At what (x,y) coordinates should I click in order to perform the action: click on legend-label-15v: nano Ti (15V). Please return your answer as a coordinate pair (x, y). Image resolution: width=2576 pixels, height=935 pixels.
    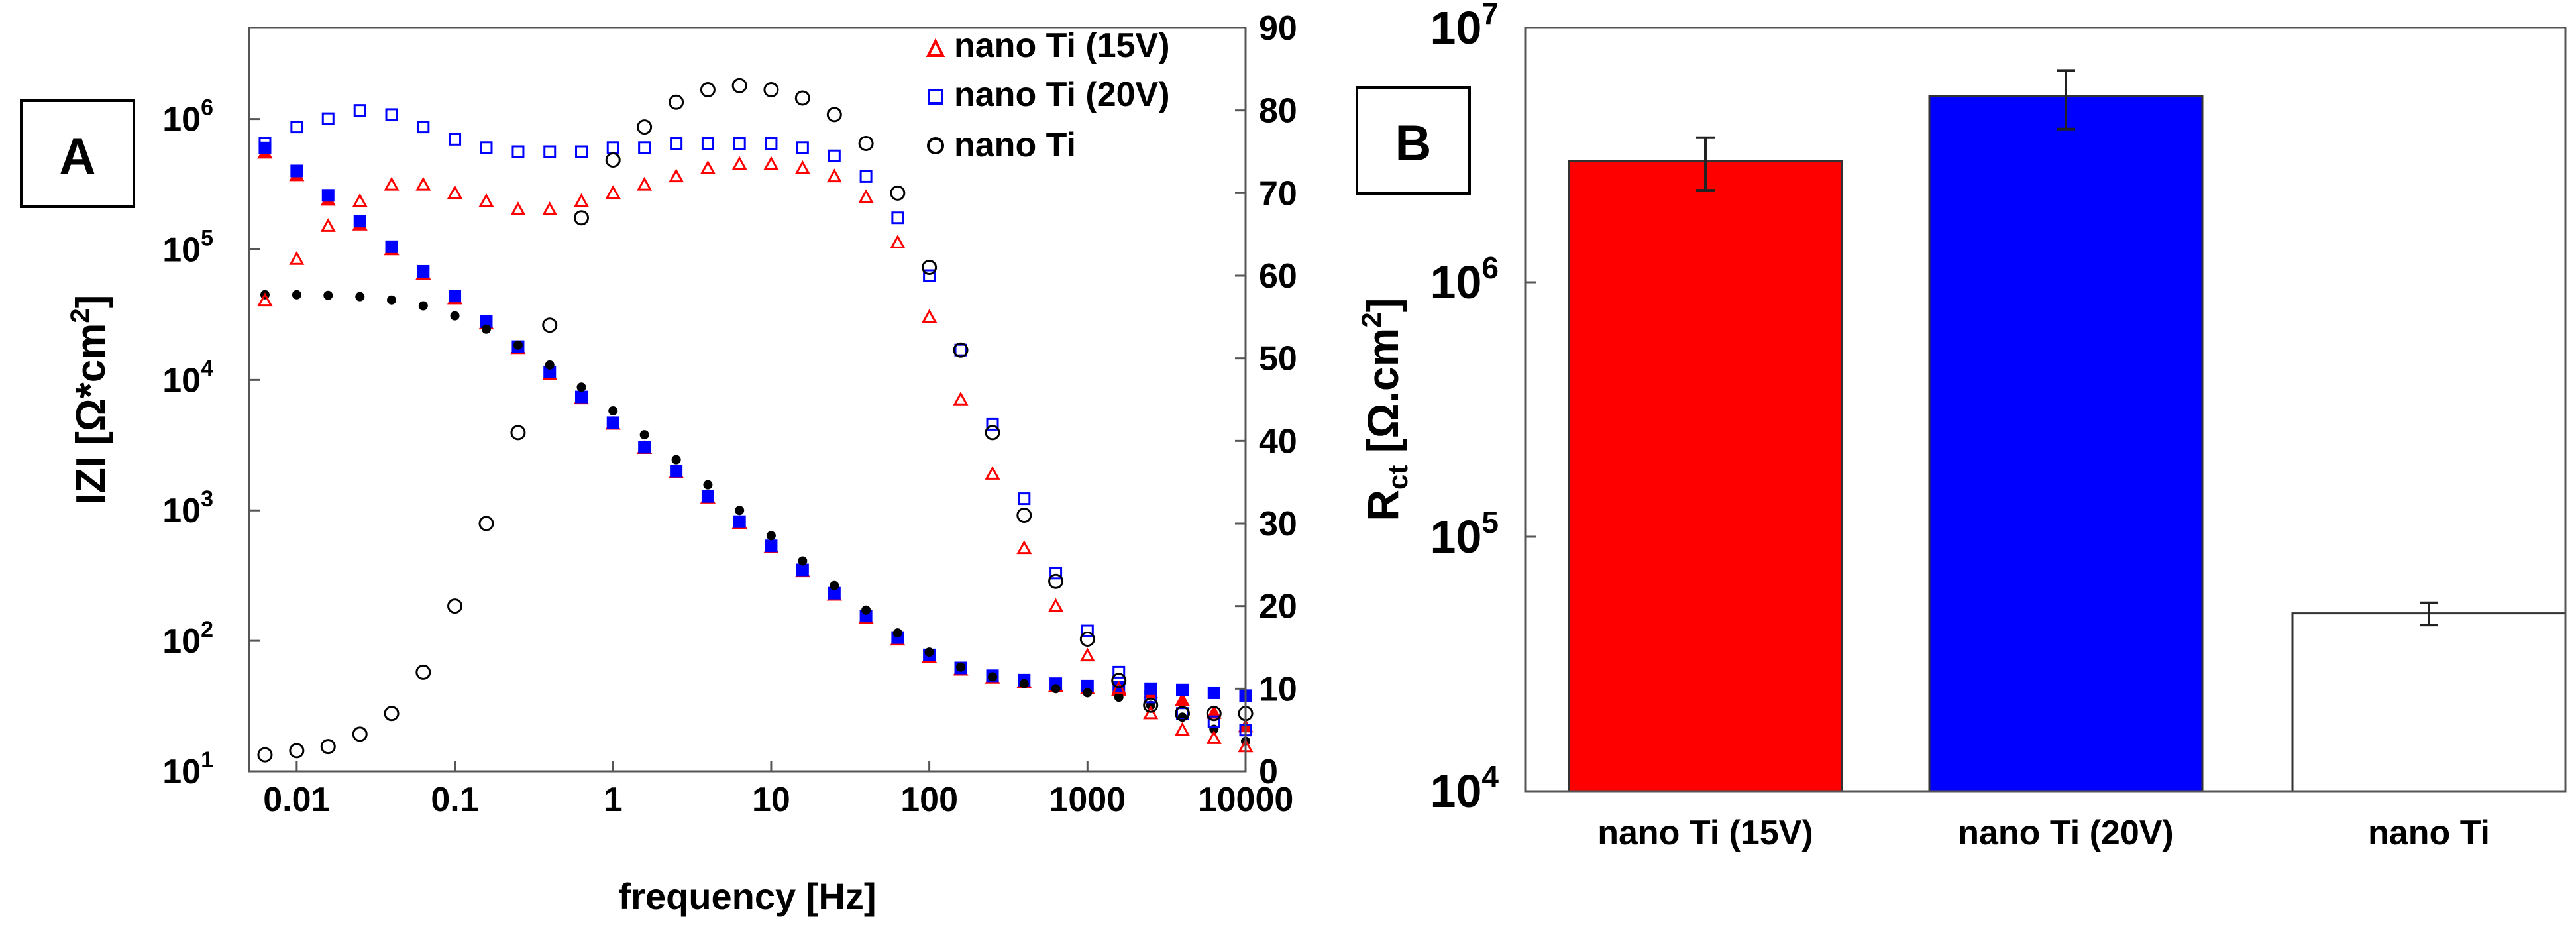
    Looking at the image, I should click on (1062, 46).